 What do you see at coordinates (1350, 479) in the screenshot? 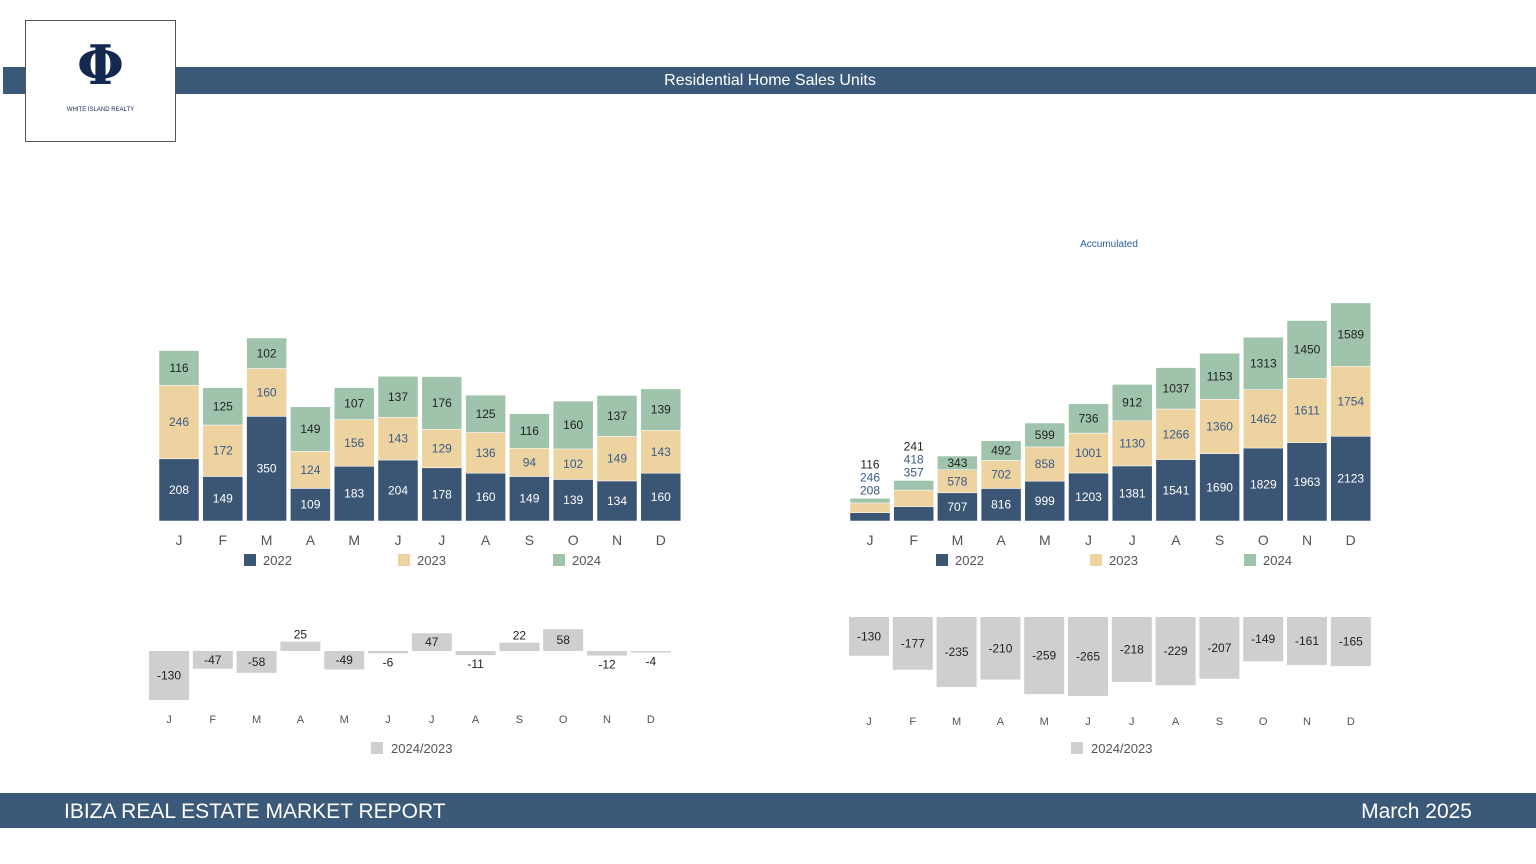
I see `data-label: 2123` at bounding box center [1350, 479].